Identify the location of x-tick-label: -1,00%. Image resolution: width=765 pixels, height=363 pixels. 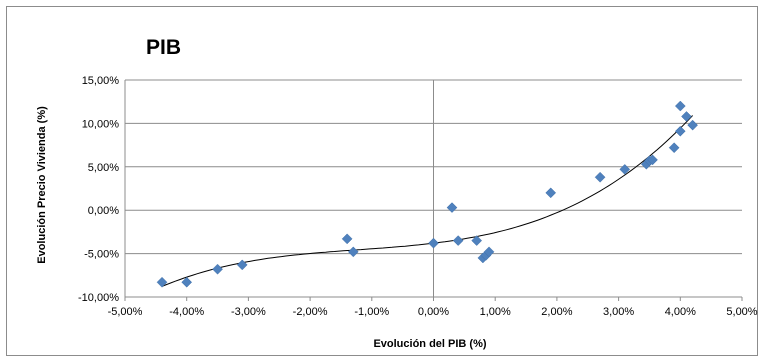
(371, 312).